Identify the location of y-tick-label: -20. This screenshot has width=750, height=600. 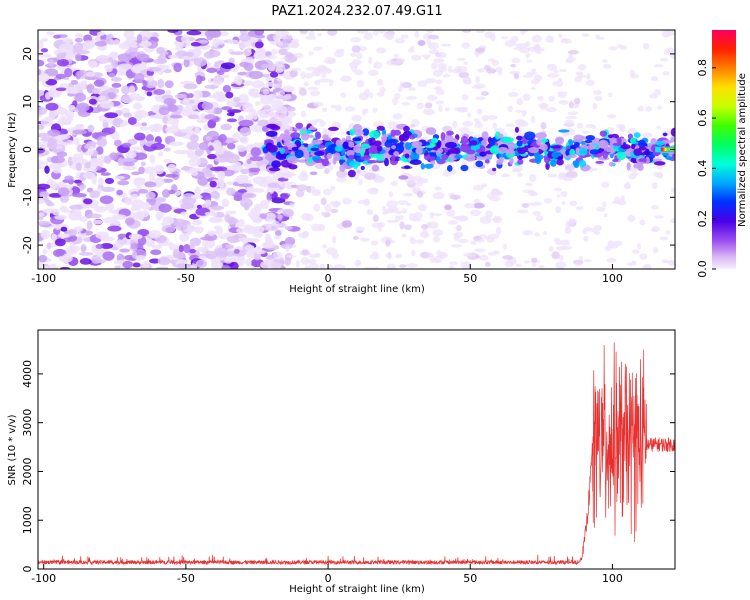
(27, 245).